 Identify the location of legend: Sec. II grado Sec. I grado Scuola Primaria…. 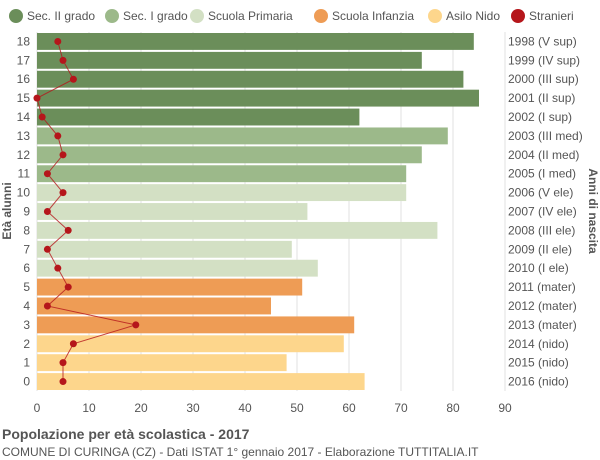
(291, 16).